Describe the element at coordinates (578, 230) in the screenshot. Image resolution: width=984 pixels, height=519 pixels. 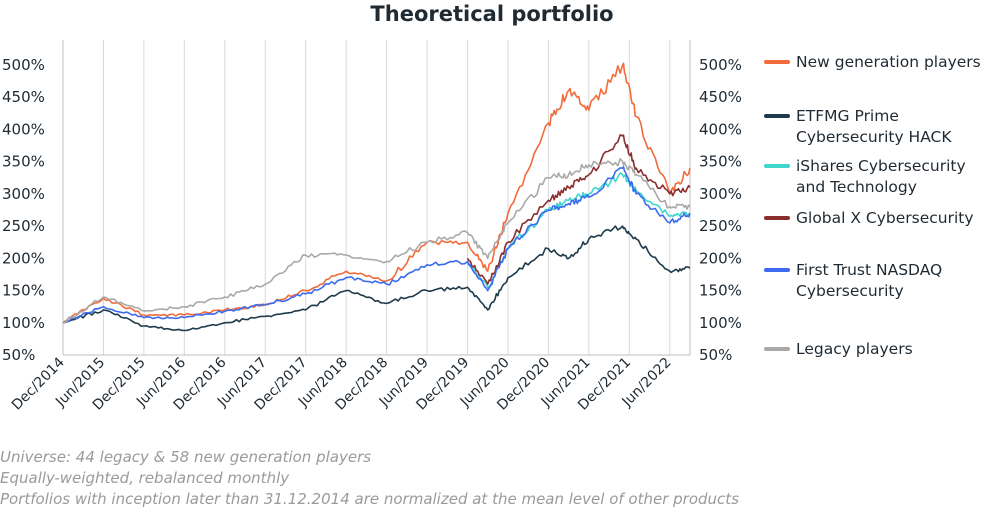
I see `series-line-ishares-cybersecurity-and-technology` at that location.